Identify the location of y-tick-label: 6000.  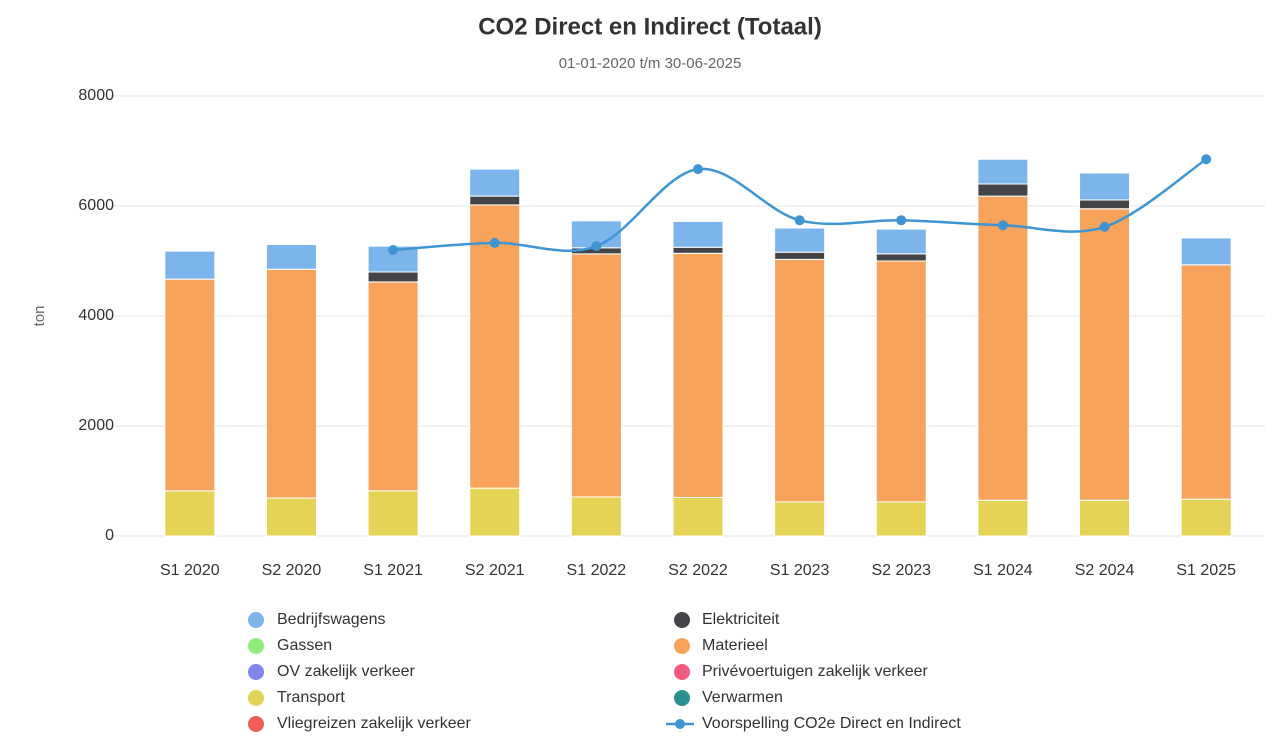
(96, 205).